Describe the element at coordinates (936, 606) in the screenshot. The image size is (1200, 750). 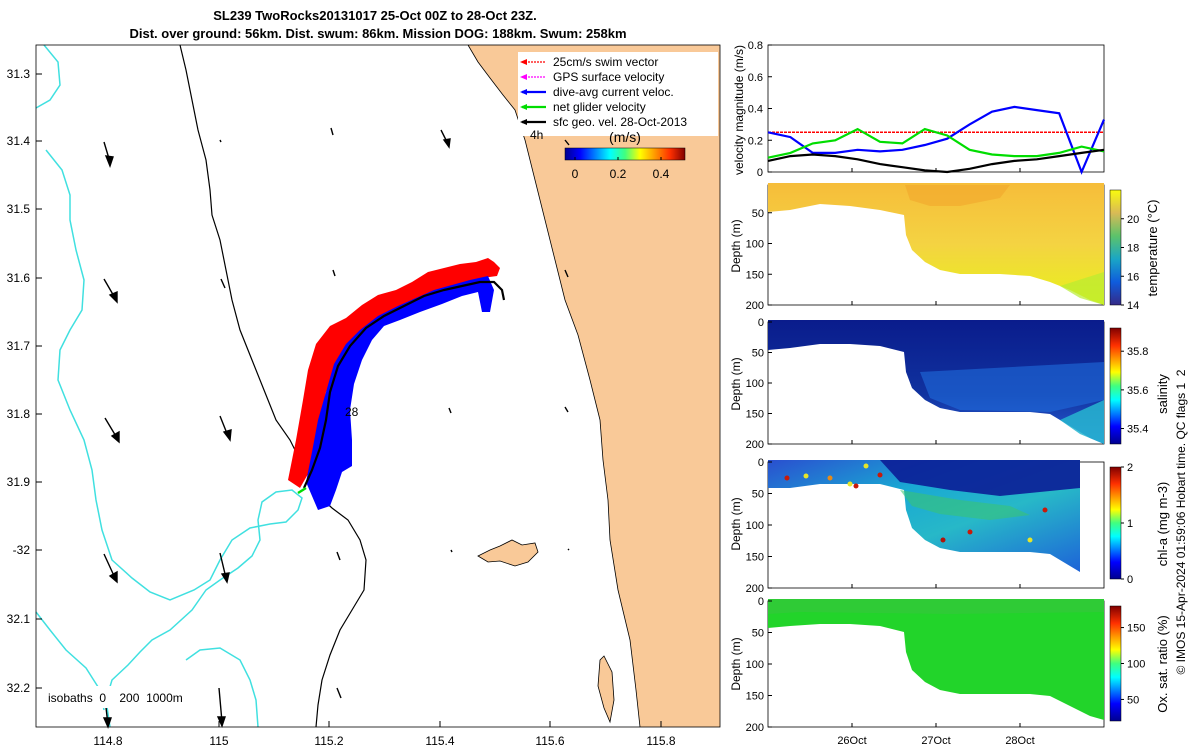
I see `oxygen-surface-layer` at that location.